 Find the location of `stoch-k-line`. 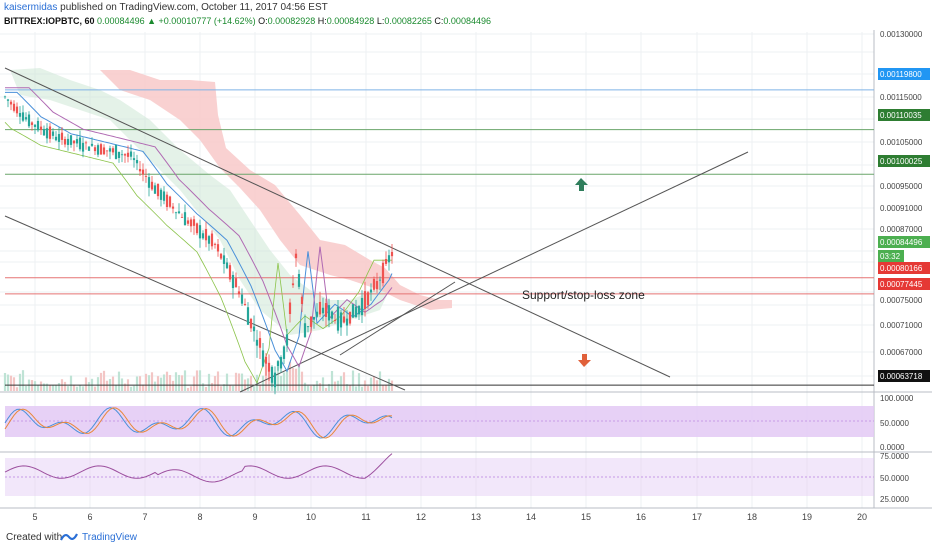

stoch-k-line is located at coordinates (198, 423).